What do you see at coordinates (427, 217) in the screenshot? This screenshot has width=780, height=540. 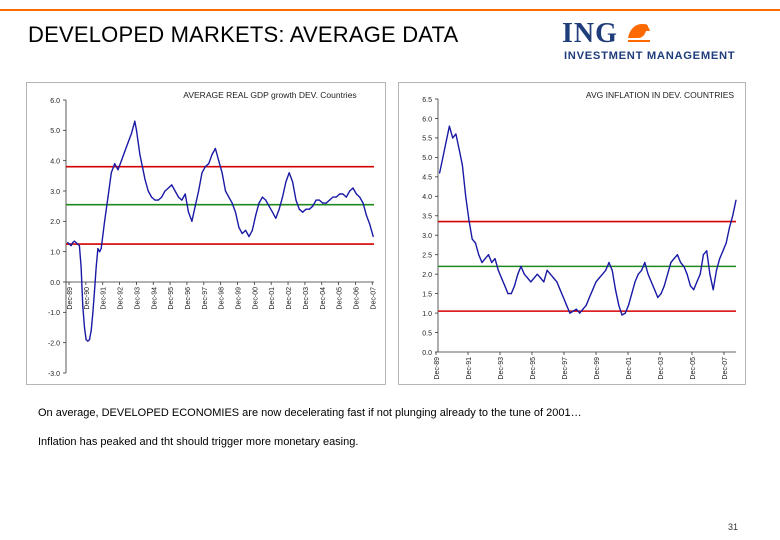 I see `y-tick-label: 3.5` at bounding box center [427, 217].